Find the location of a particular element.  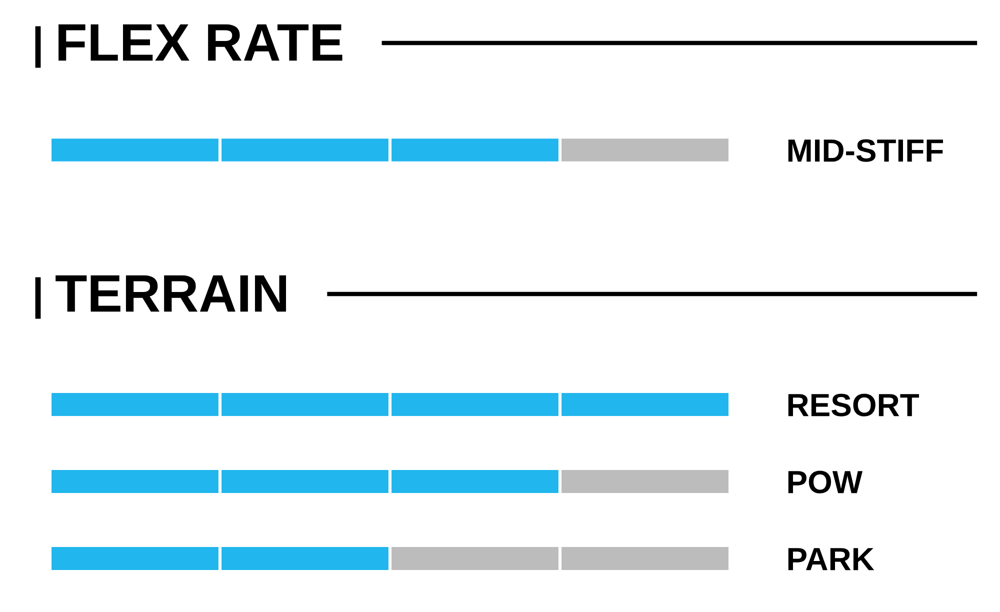

y-tick-label: MID-STIFF is located at coordinates (865, 150).